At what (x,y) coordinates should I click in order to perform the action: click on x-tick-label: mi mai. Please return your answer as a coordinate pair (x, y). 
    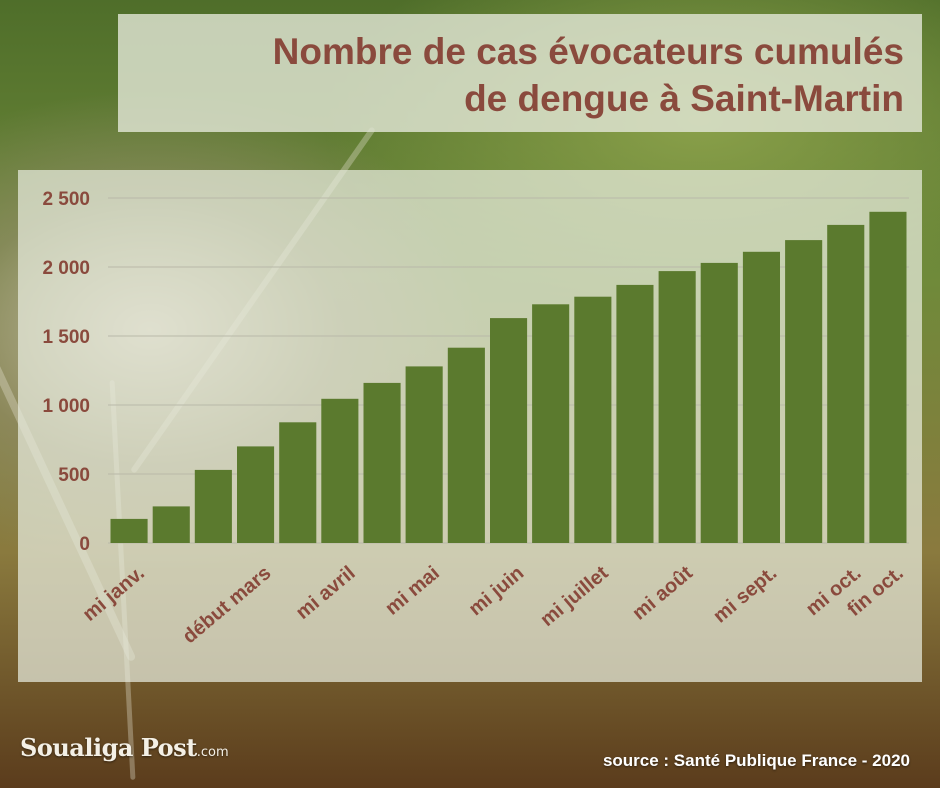
    Looking at the image, I should click on (412, 591).